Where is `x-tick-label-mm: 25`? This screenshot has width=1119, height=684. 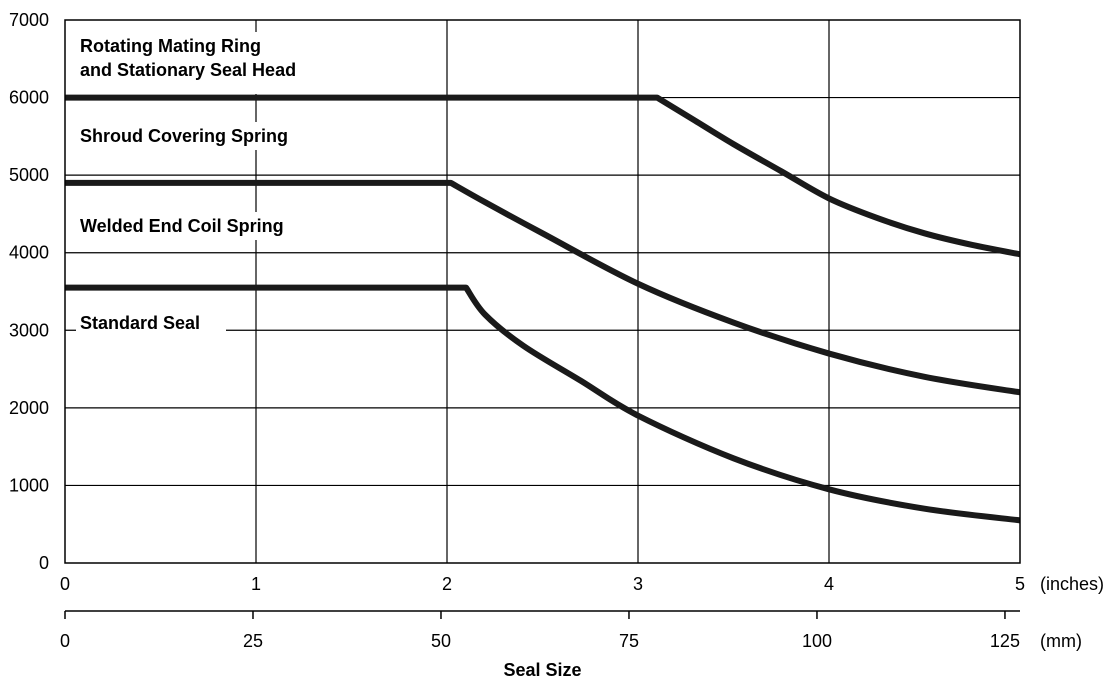
x-tick-label-mm: 25 is located at coordinates (253, 641).